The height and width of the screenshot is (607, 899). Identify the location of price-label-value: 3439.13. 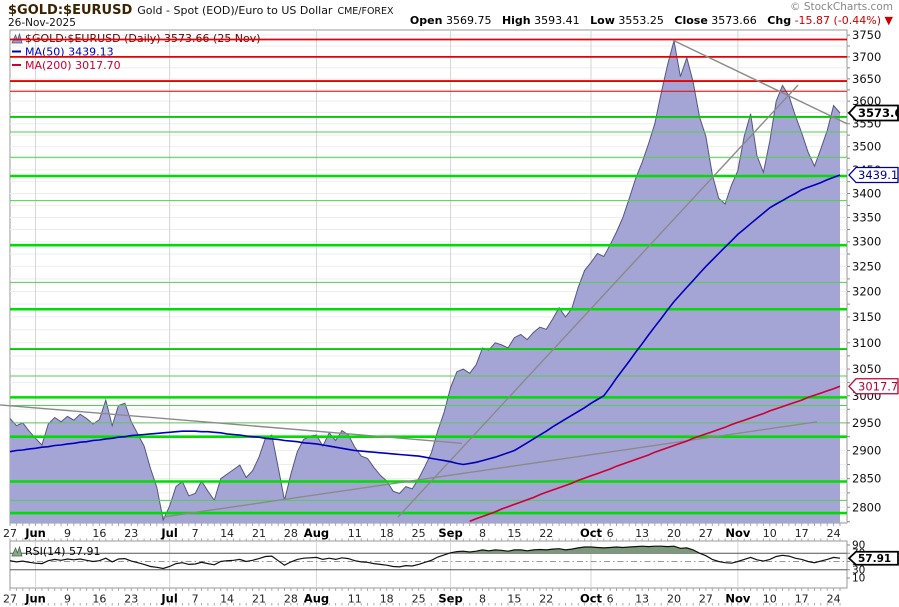
(878, 175).